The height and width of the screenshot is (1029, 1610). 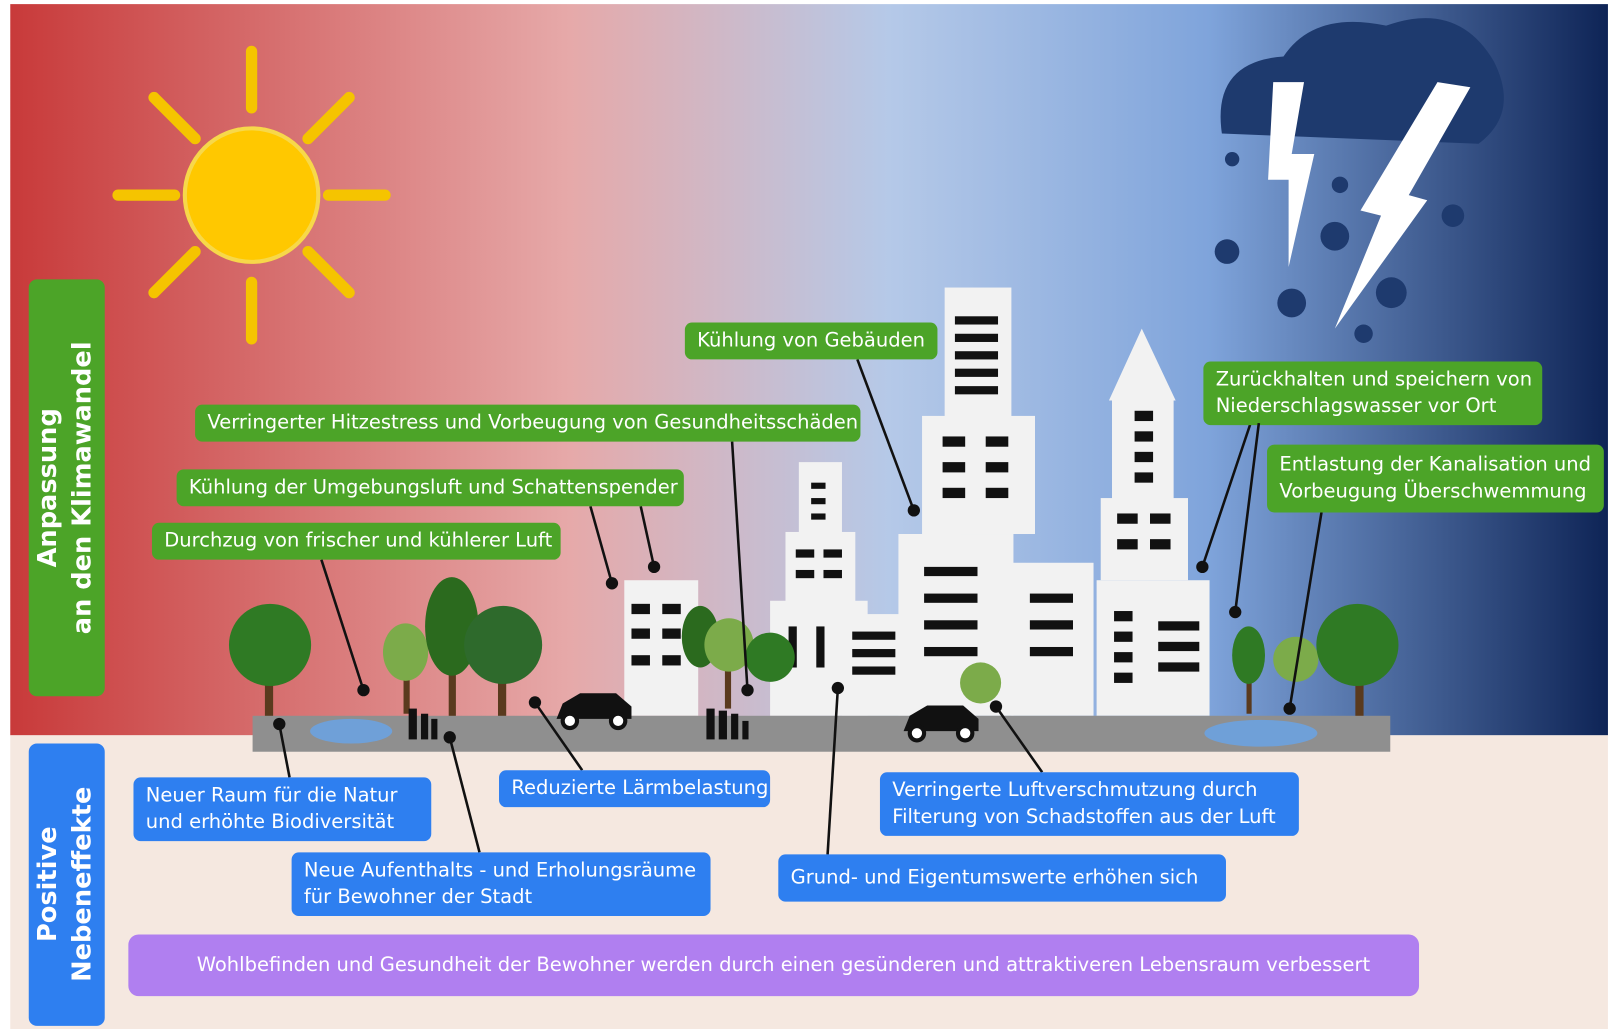 I want to click on label-text: für Bewohner der Stadt, so click(x=418, y=896).